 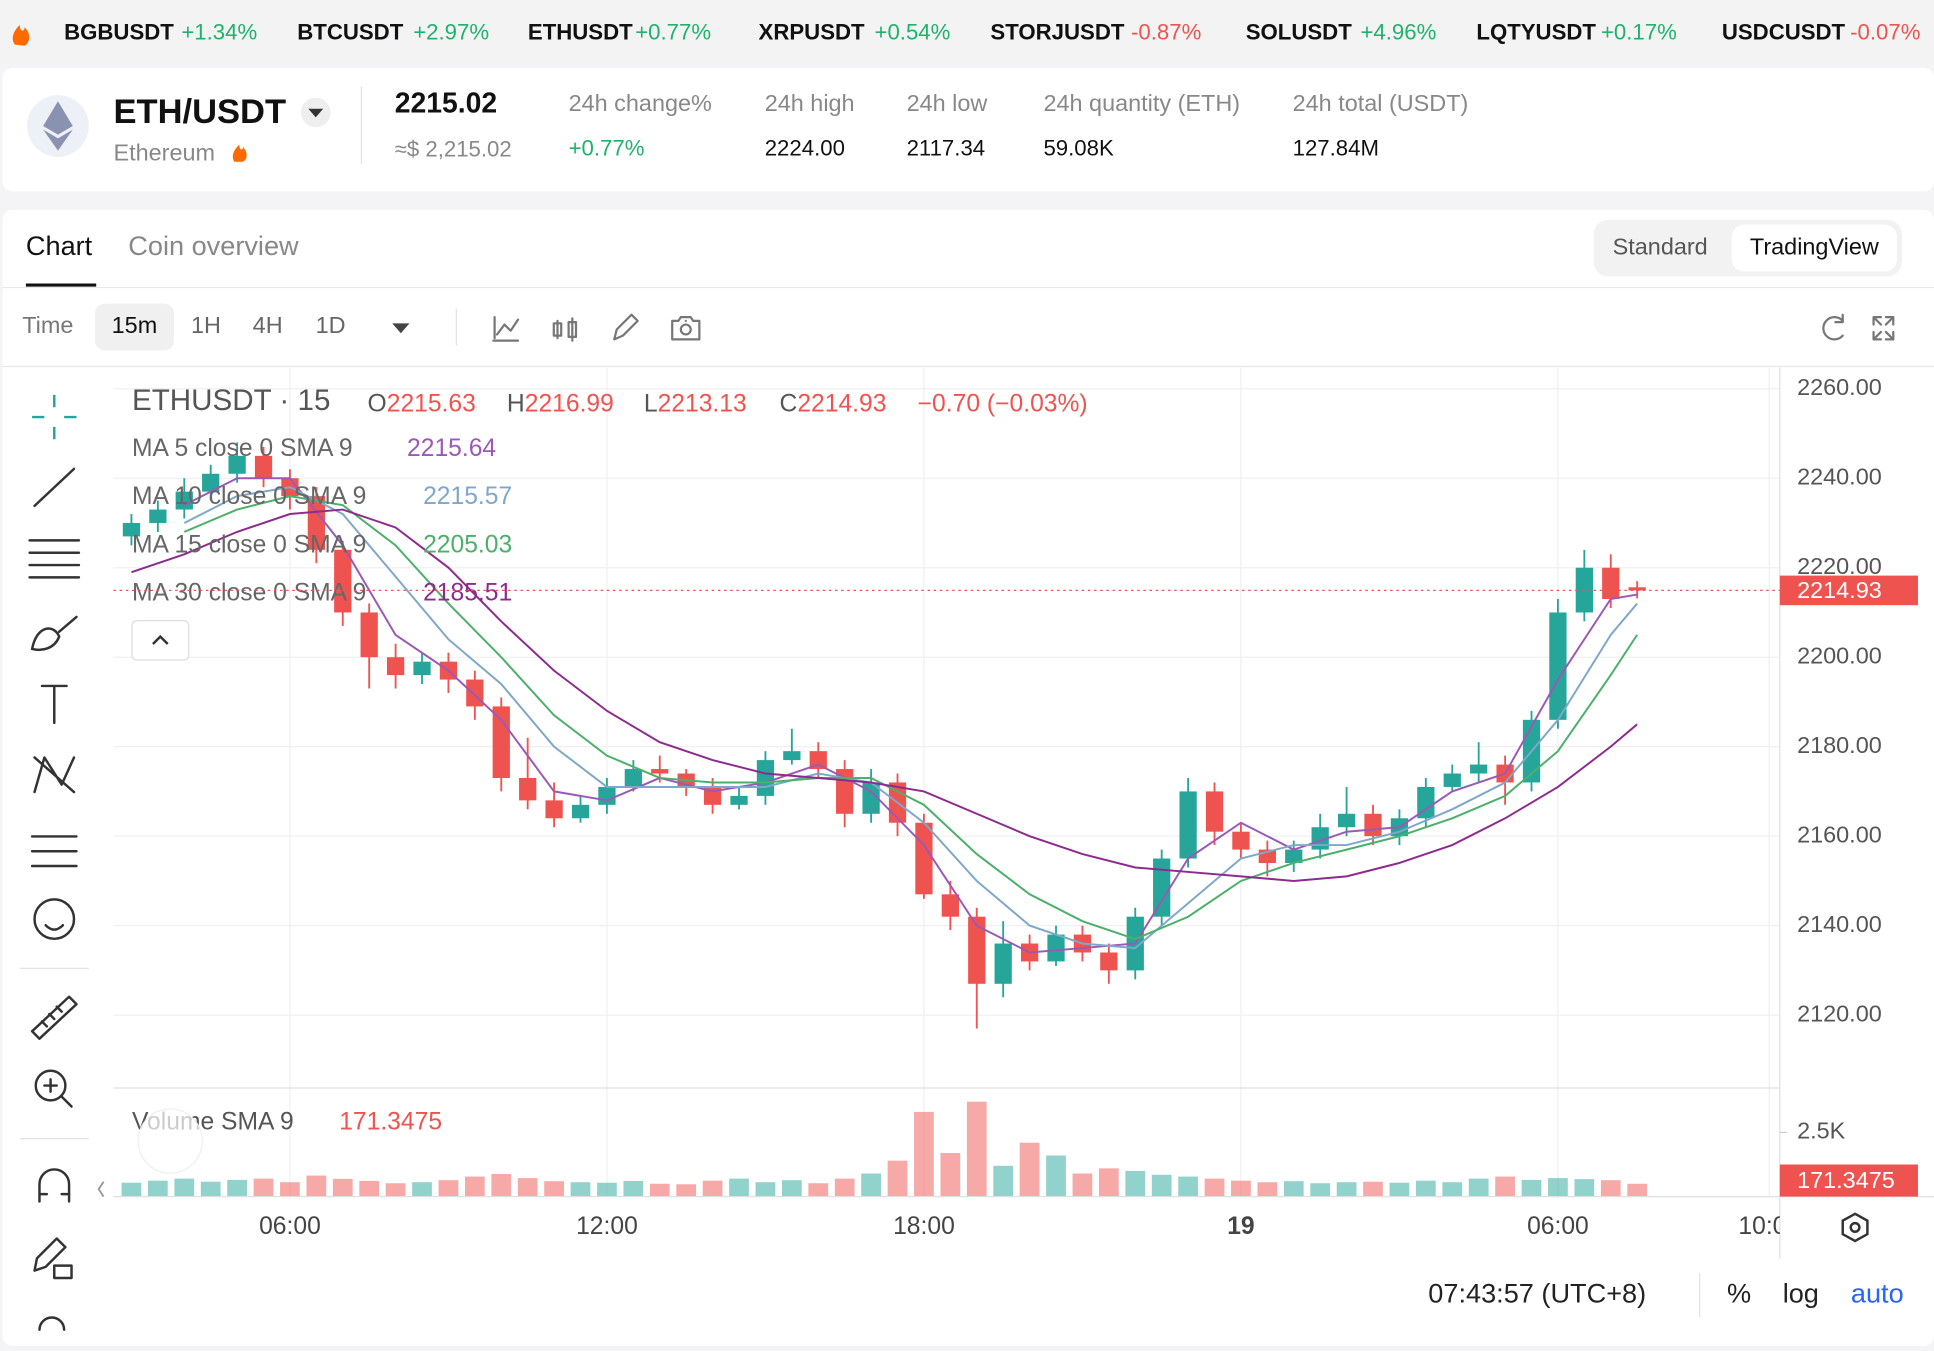 I want to click on ticker-change: +1.34%, so click(x=219, y=31).